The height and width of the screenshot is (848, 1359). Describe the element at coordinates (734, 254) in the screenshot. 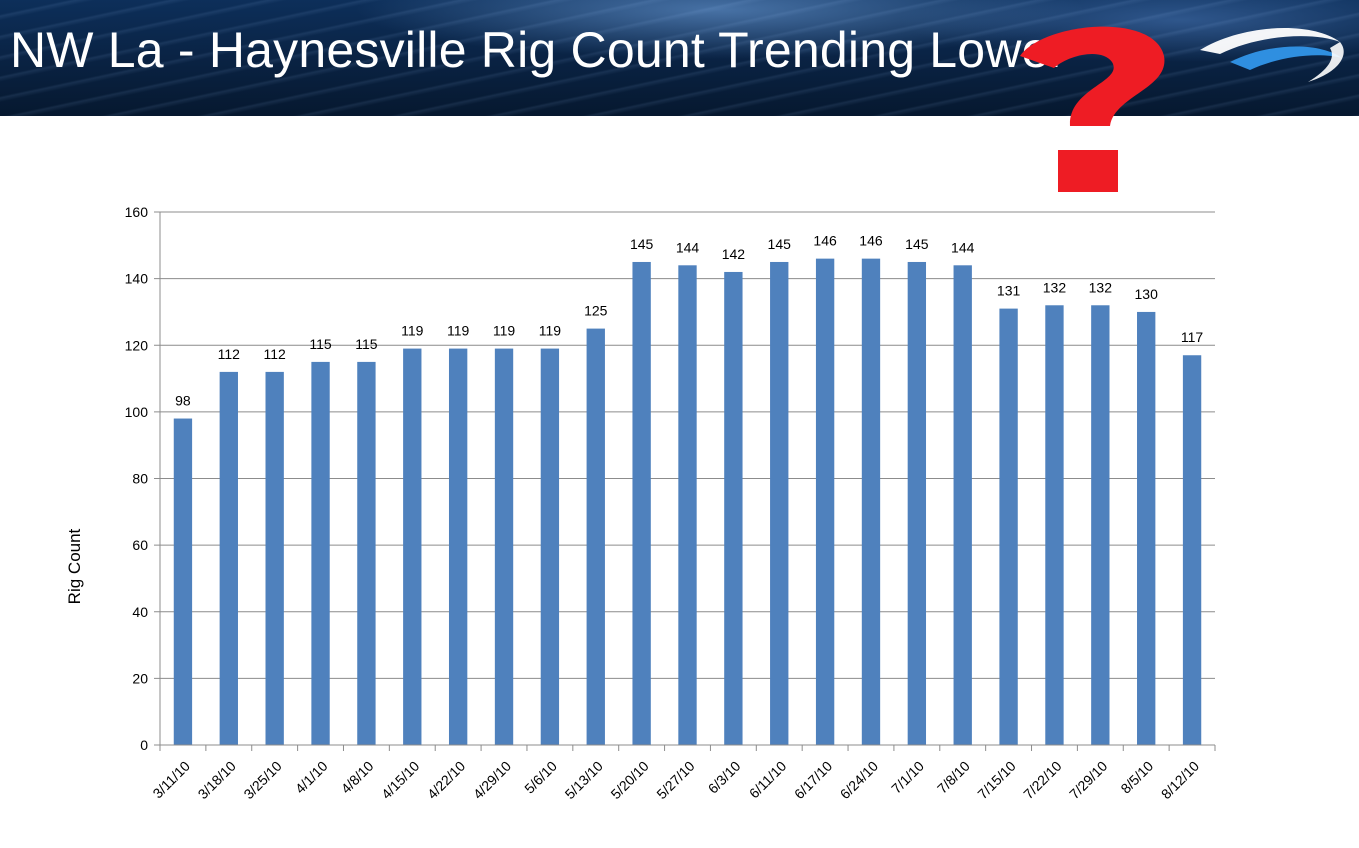

I see `data-label: 142` at that location.